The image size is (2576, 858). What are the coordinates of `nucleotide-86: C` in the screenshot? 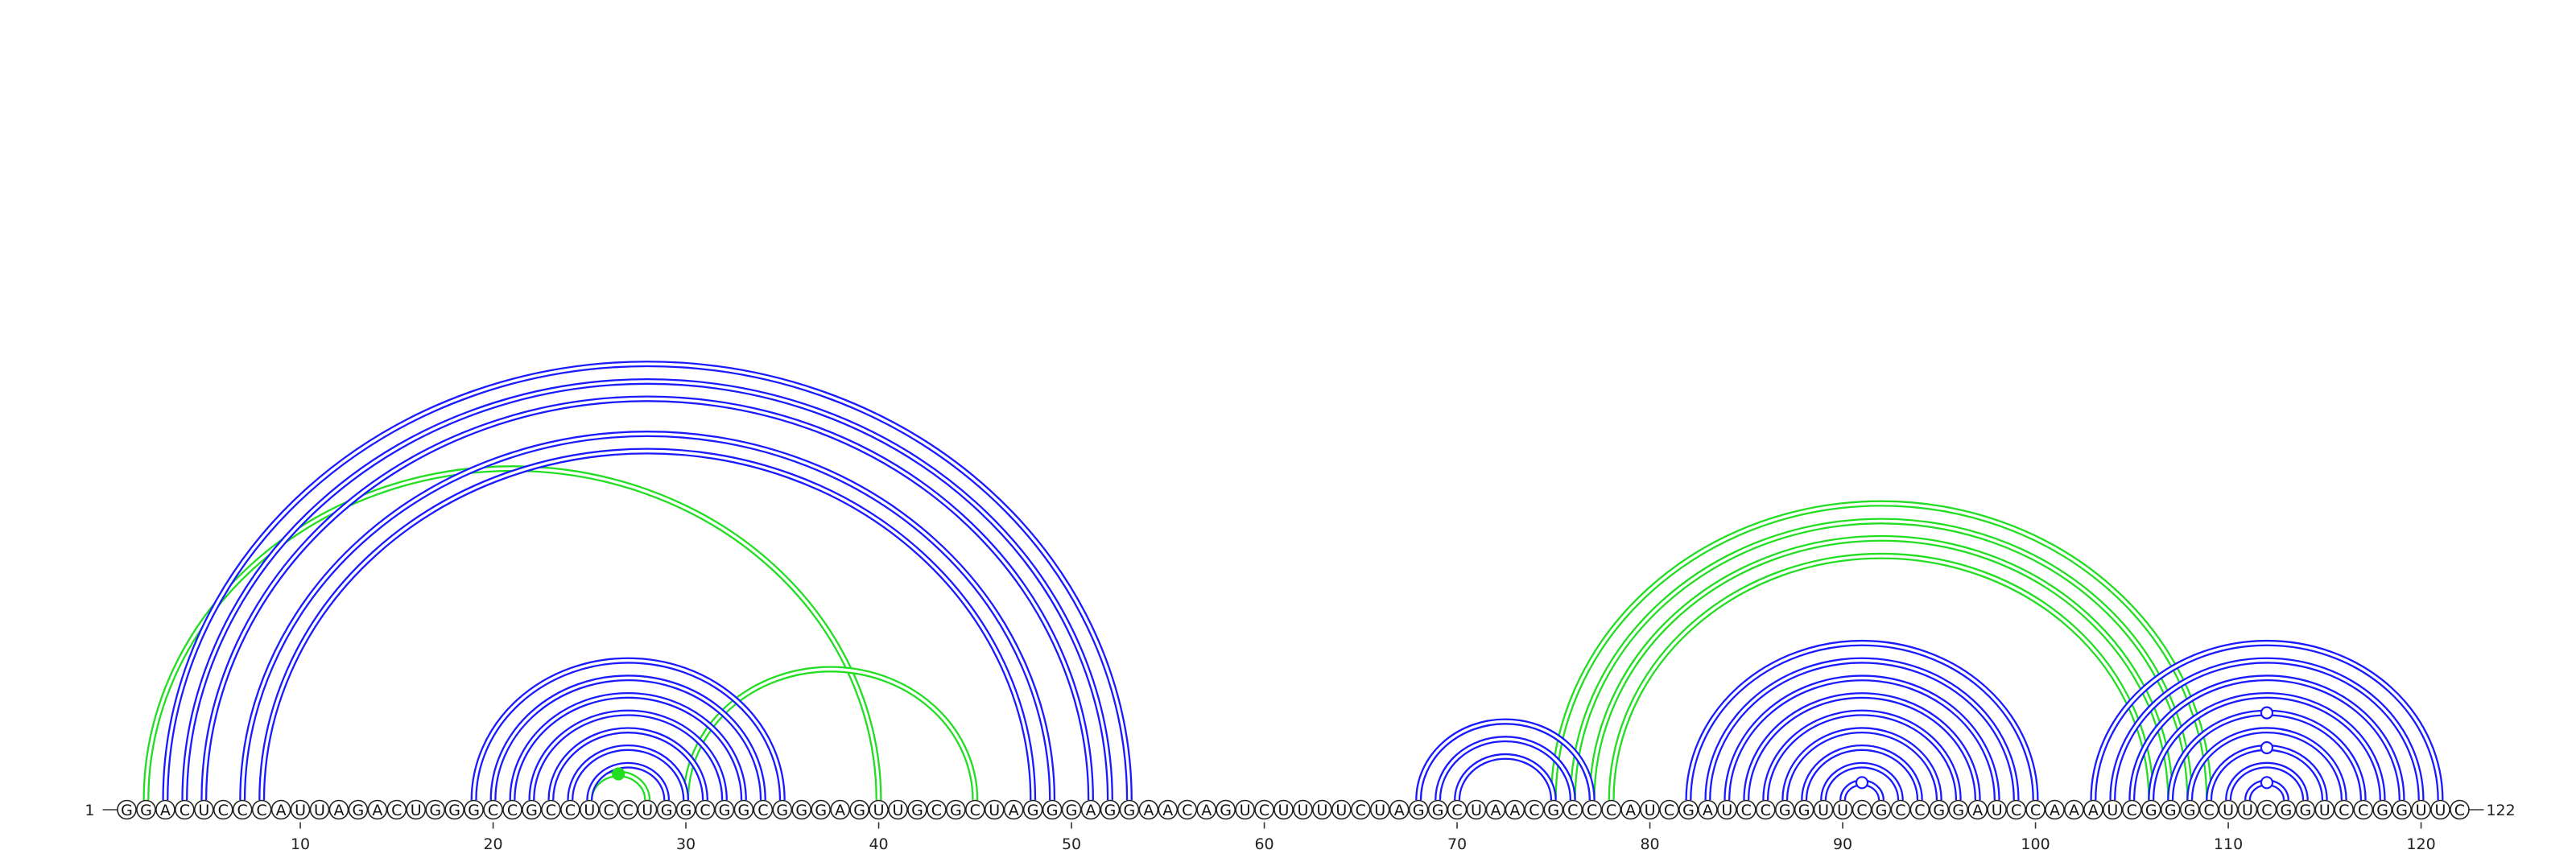 It's located at (1766, 809).